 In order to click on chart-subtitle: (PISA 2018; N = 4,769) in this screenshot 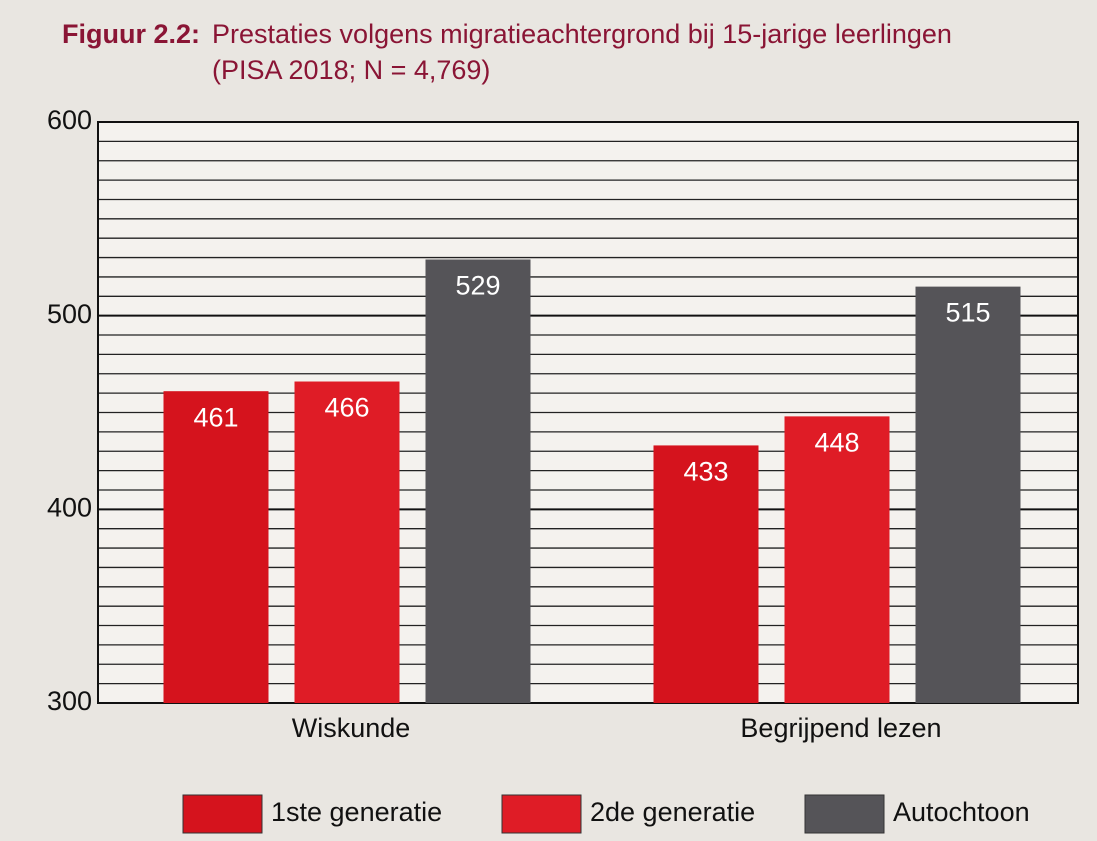, I will do `click(351, 70)`.